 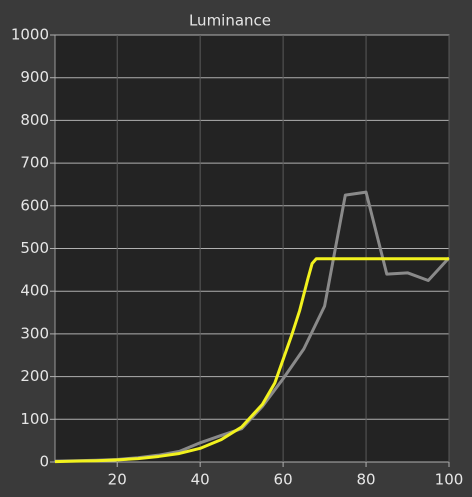 What do you see at coordinates (34, 248) in the screenshot?
I see `y-tick-label: 500` at bounding box center [34, 248].